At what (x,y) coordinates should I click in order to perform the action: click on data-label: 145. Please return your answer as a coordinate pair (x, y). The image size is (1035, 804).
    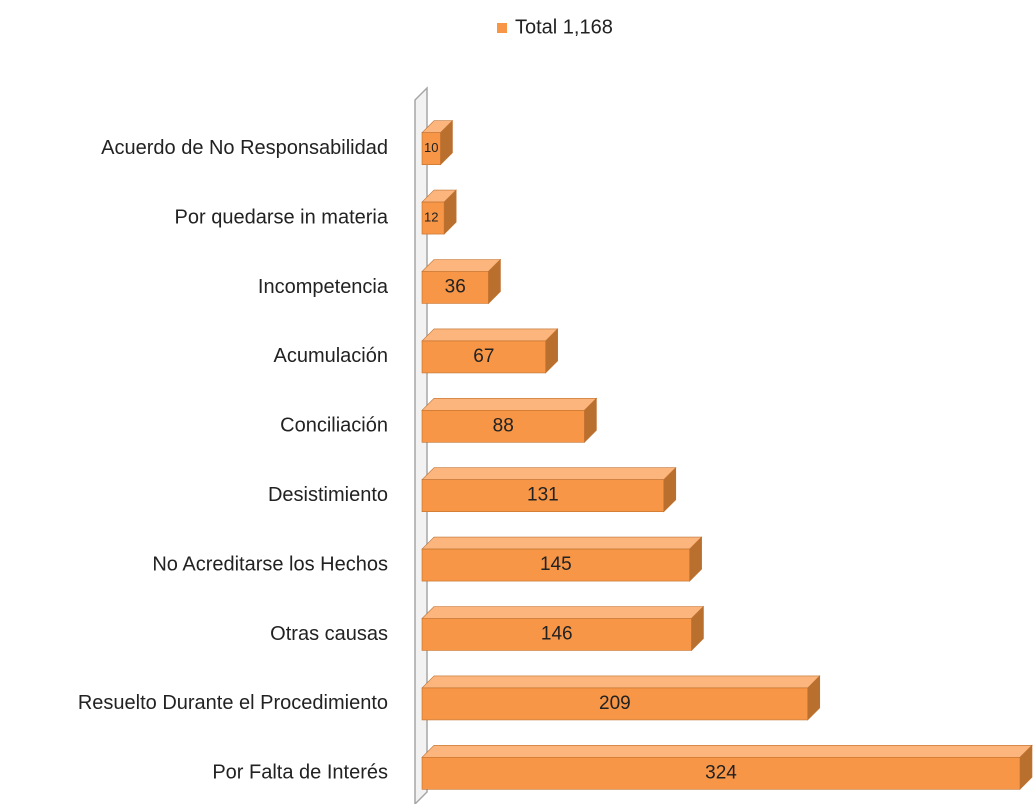
    Looking at the image, I should click on (556, 564).